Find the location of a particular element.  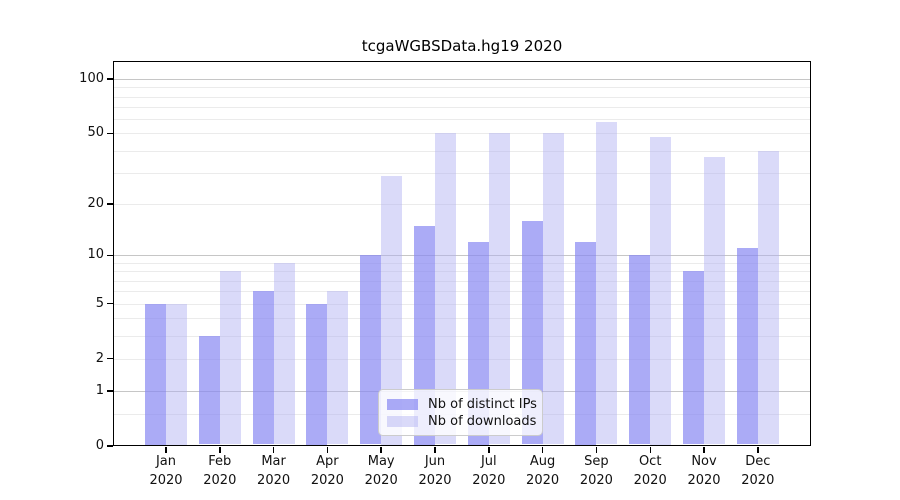

x-tick-nov is located at coordinates (704, 450).